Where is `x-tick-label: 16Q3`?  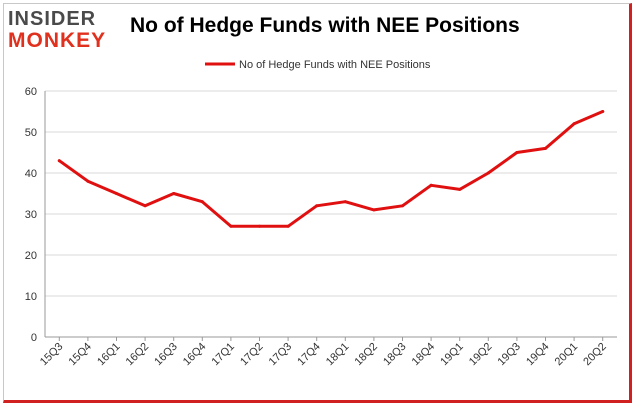 x-tick-label: 16Q3 is located at coordinates (166, 355).